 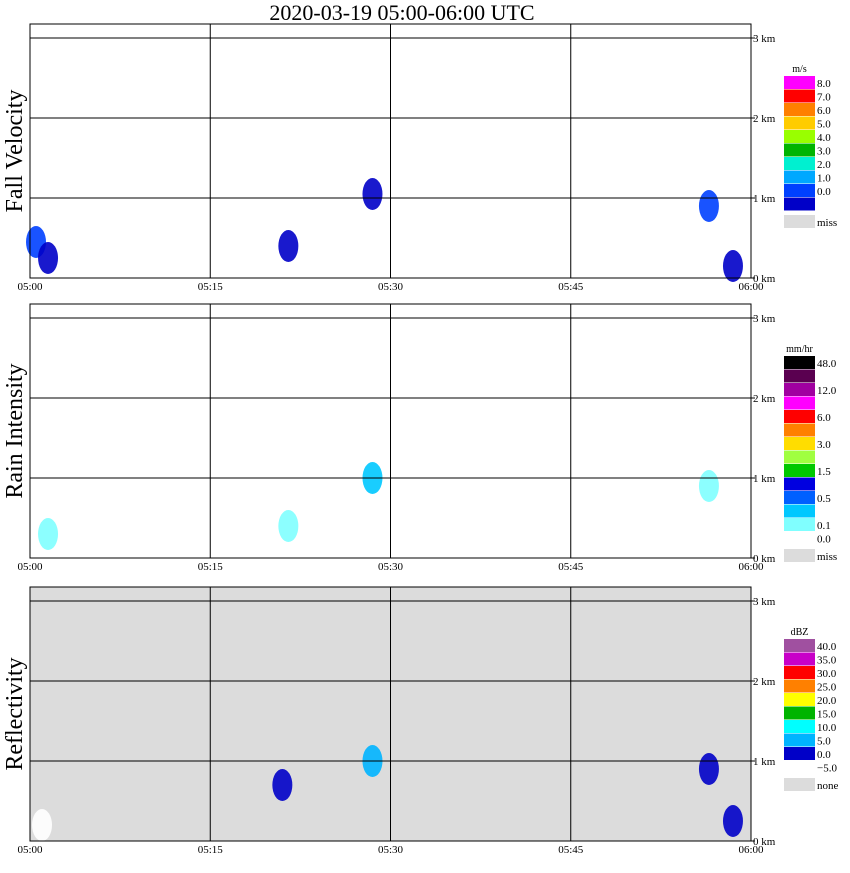 What do you see at coordinates (827, 728) in the screenshot?
I see `legend-label: 10.0` at bounding box center [827, 728].